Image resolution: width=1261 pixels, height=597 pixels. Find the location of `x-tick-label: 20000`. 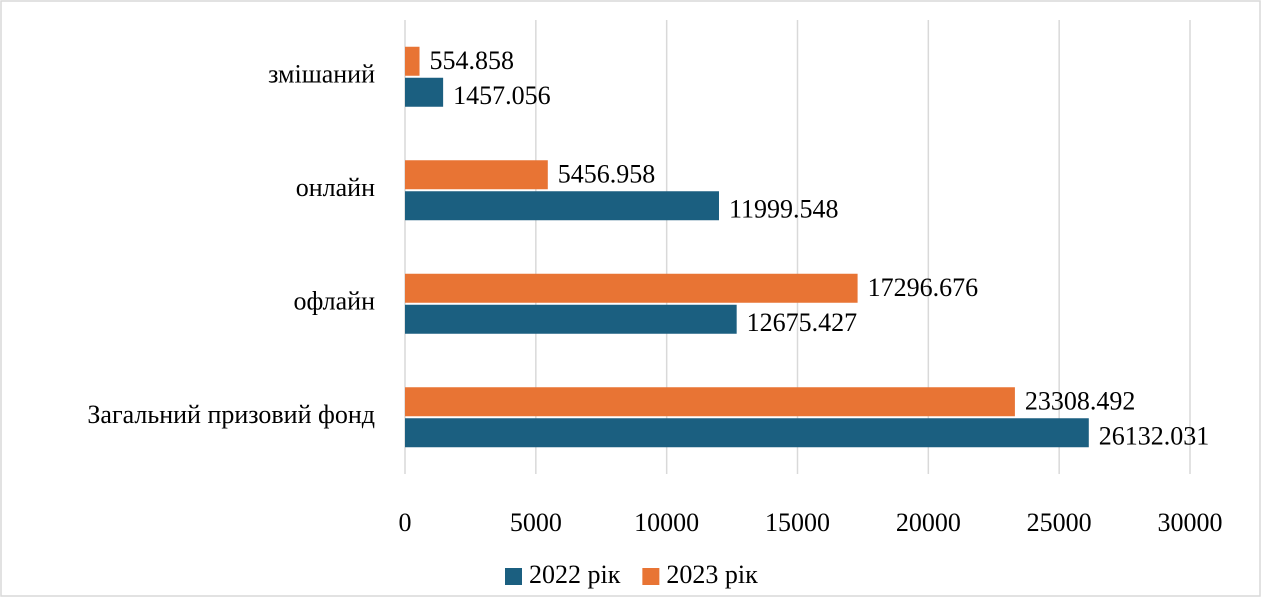

x-tick-label: 20000 is located at coordinates (928, 522).